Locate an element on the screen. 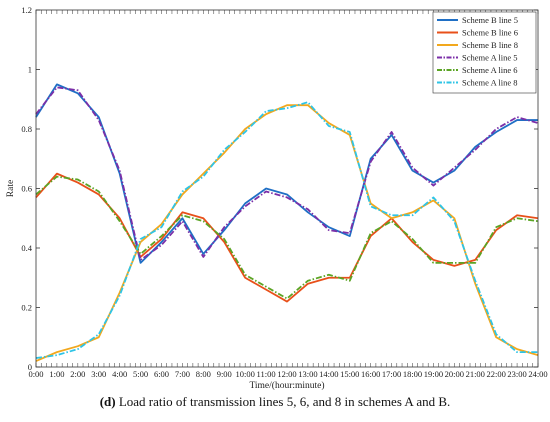  x-tick-label: 5:00 is located at coordinates (140, 374).